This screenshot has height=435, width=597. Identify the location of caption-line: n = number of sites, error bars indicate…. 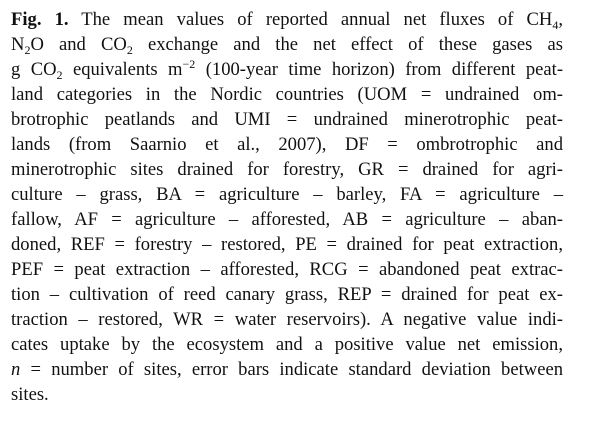
(287, 369).